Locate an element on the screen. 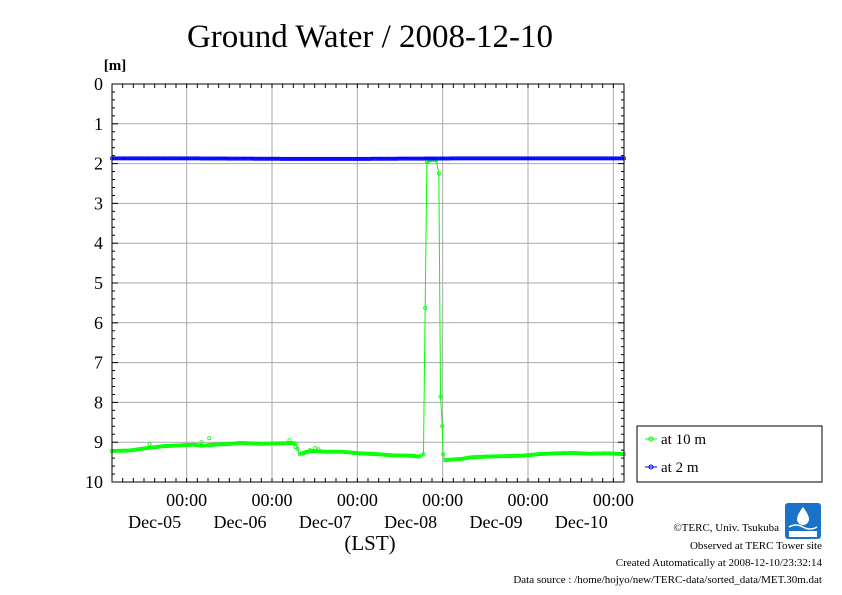 This screenshot has height=595, width=842. x-tick-date-label: Dec-10 is located at coordinates (581, 522).